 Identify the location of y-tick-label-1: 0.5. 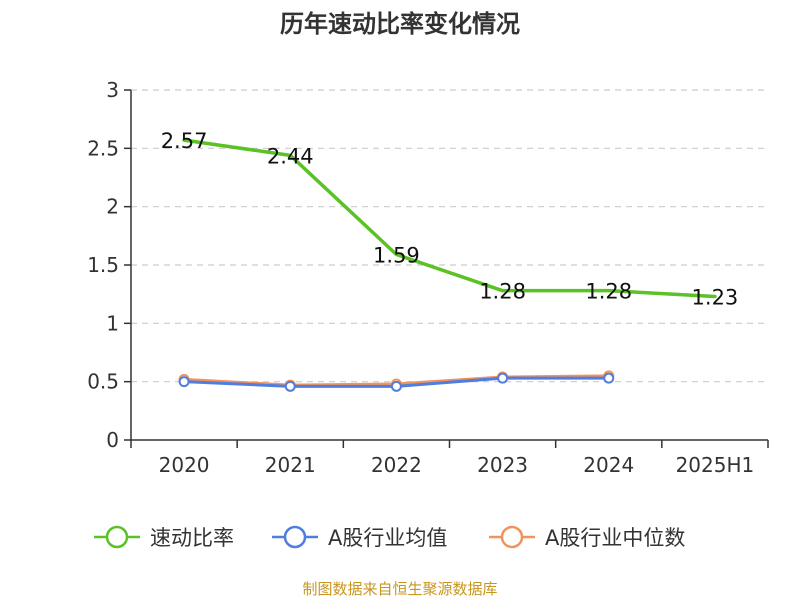
(103, 382).